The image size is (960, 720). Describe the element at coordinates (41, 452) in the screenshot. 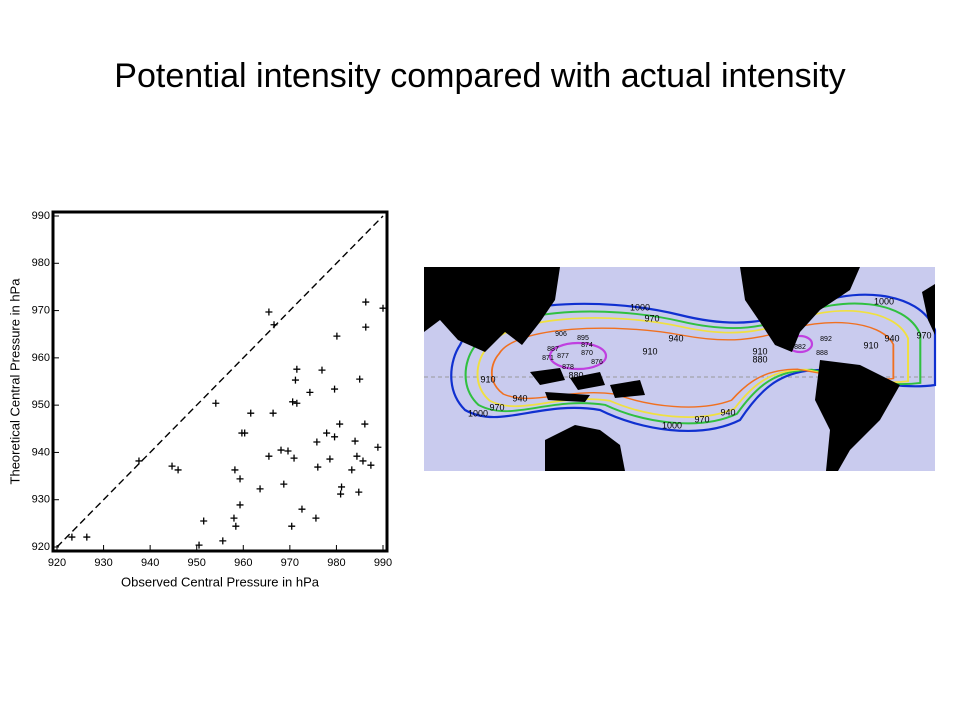

I see `y-tick-label: 940` at that location.